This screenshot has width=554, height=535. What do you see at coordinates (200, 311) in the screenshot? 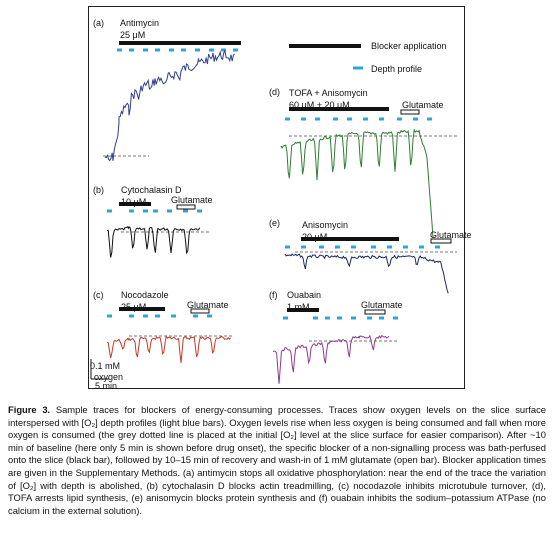
I see `panel-c-glutamate-bar` at bounding box center [200, 311].